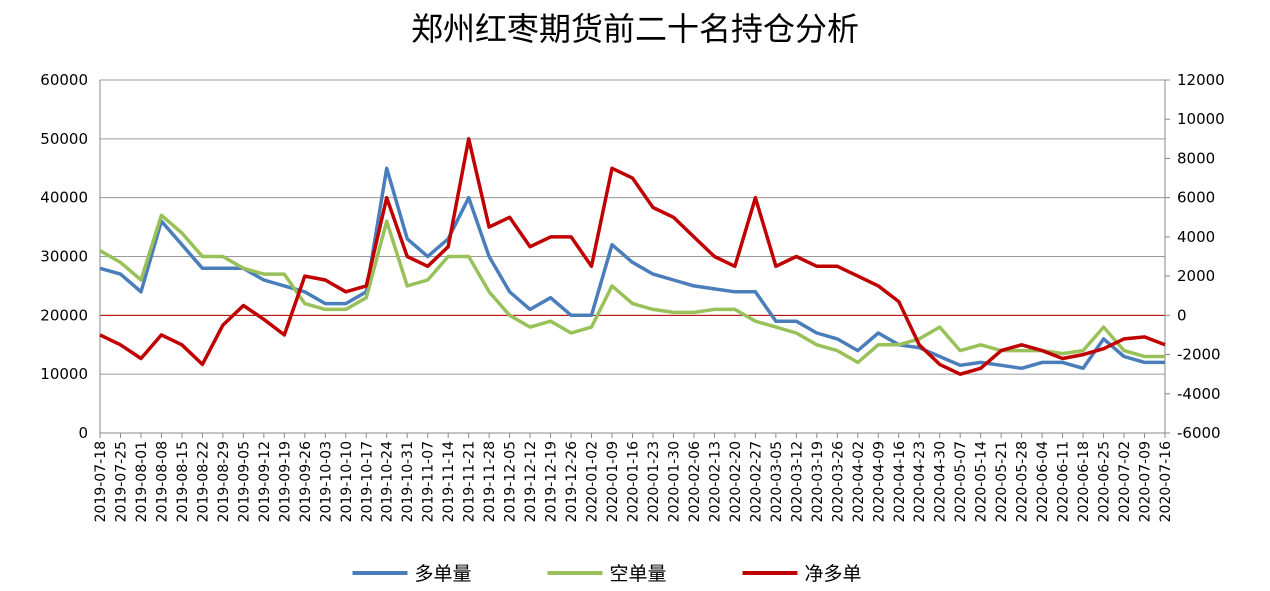  What do you see at coordinates (818, 481) in the screenshot?
I see `x-tick-label: 2020-03-19` at bounding box center [818, 481].